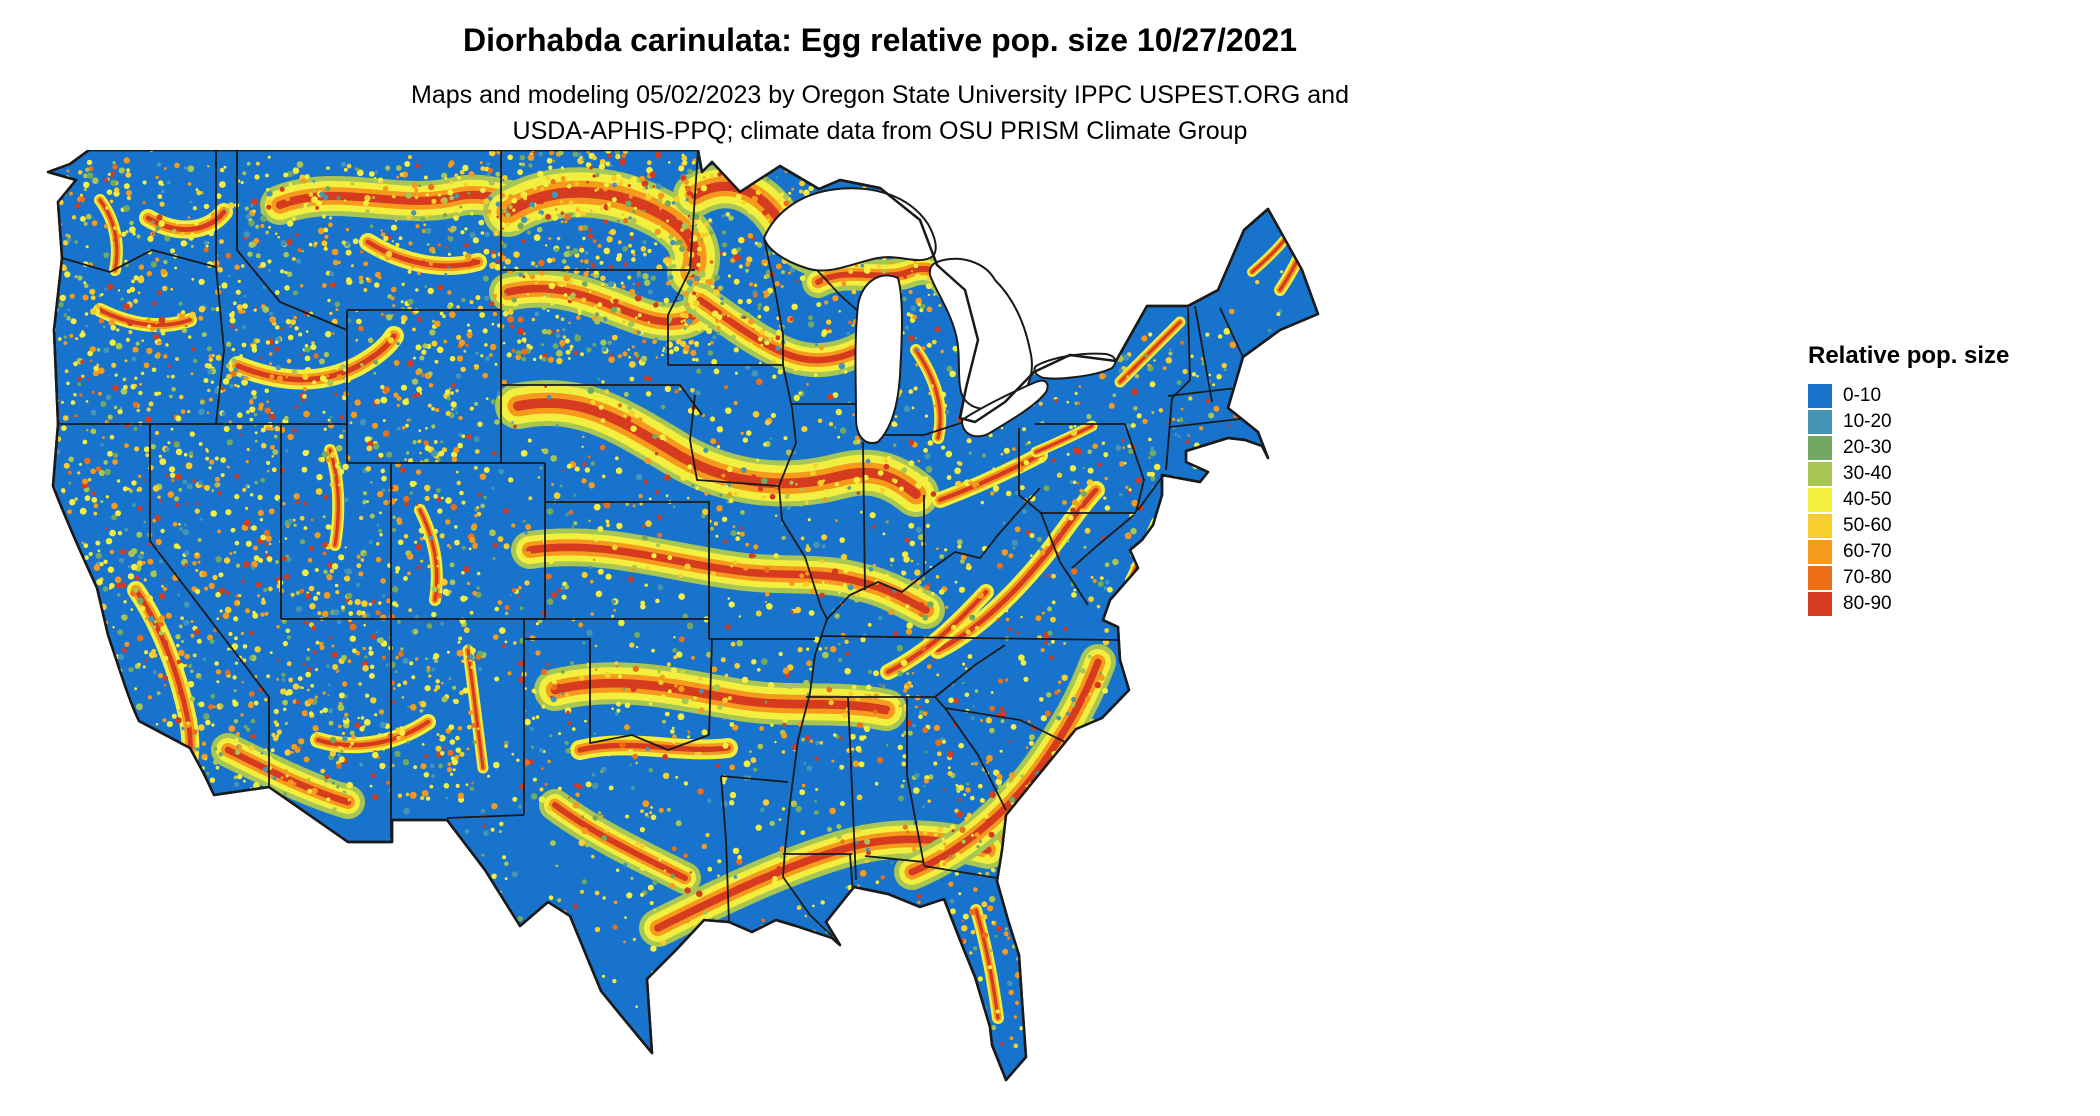 The height and width of the screenshot is (1116, 2100). What do you see at coordinates (1867, 551) in the screenshot?
I see `legend-label: 60-70` at bounding box center [1867, 551].